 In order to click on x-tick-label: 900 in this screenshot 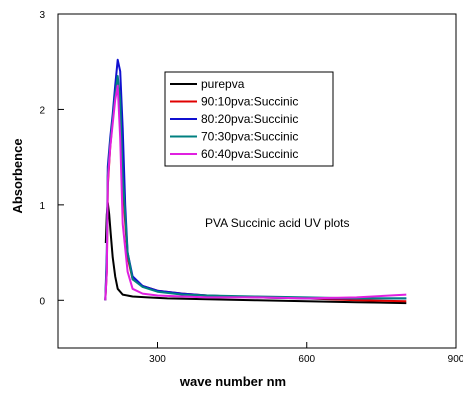, I will do `click(455, 359)`.